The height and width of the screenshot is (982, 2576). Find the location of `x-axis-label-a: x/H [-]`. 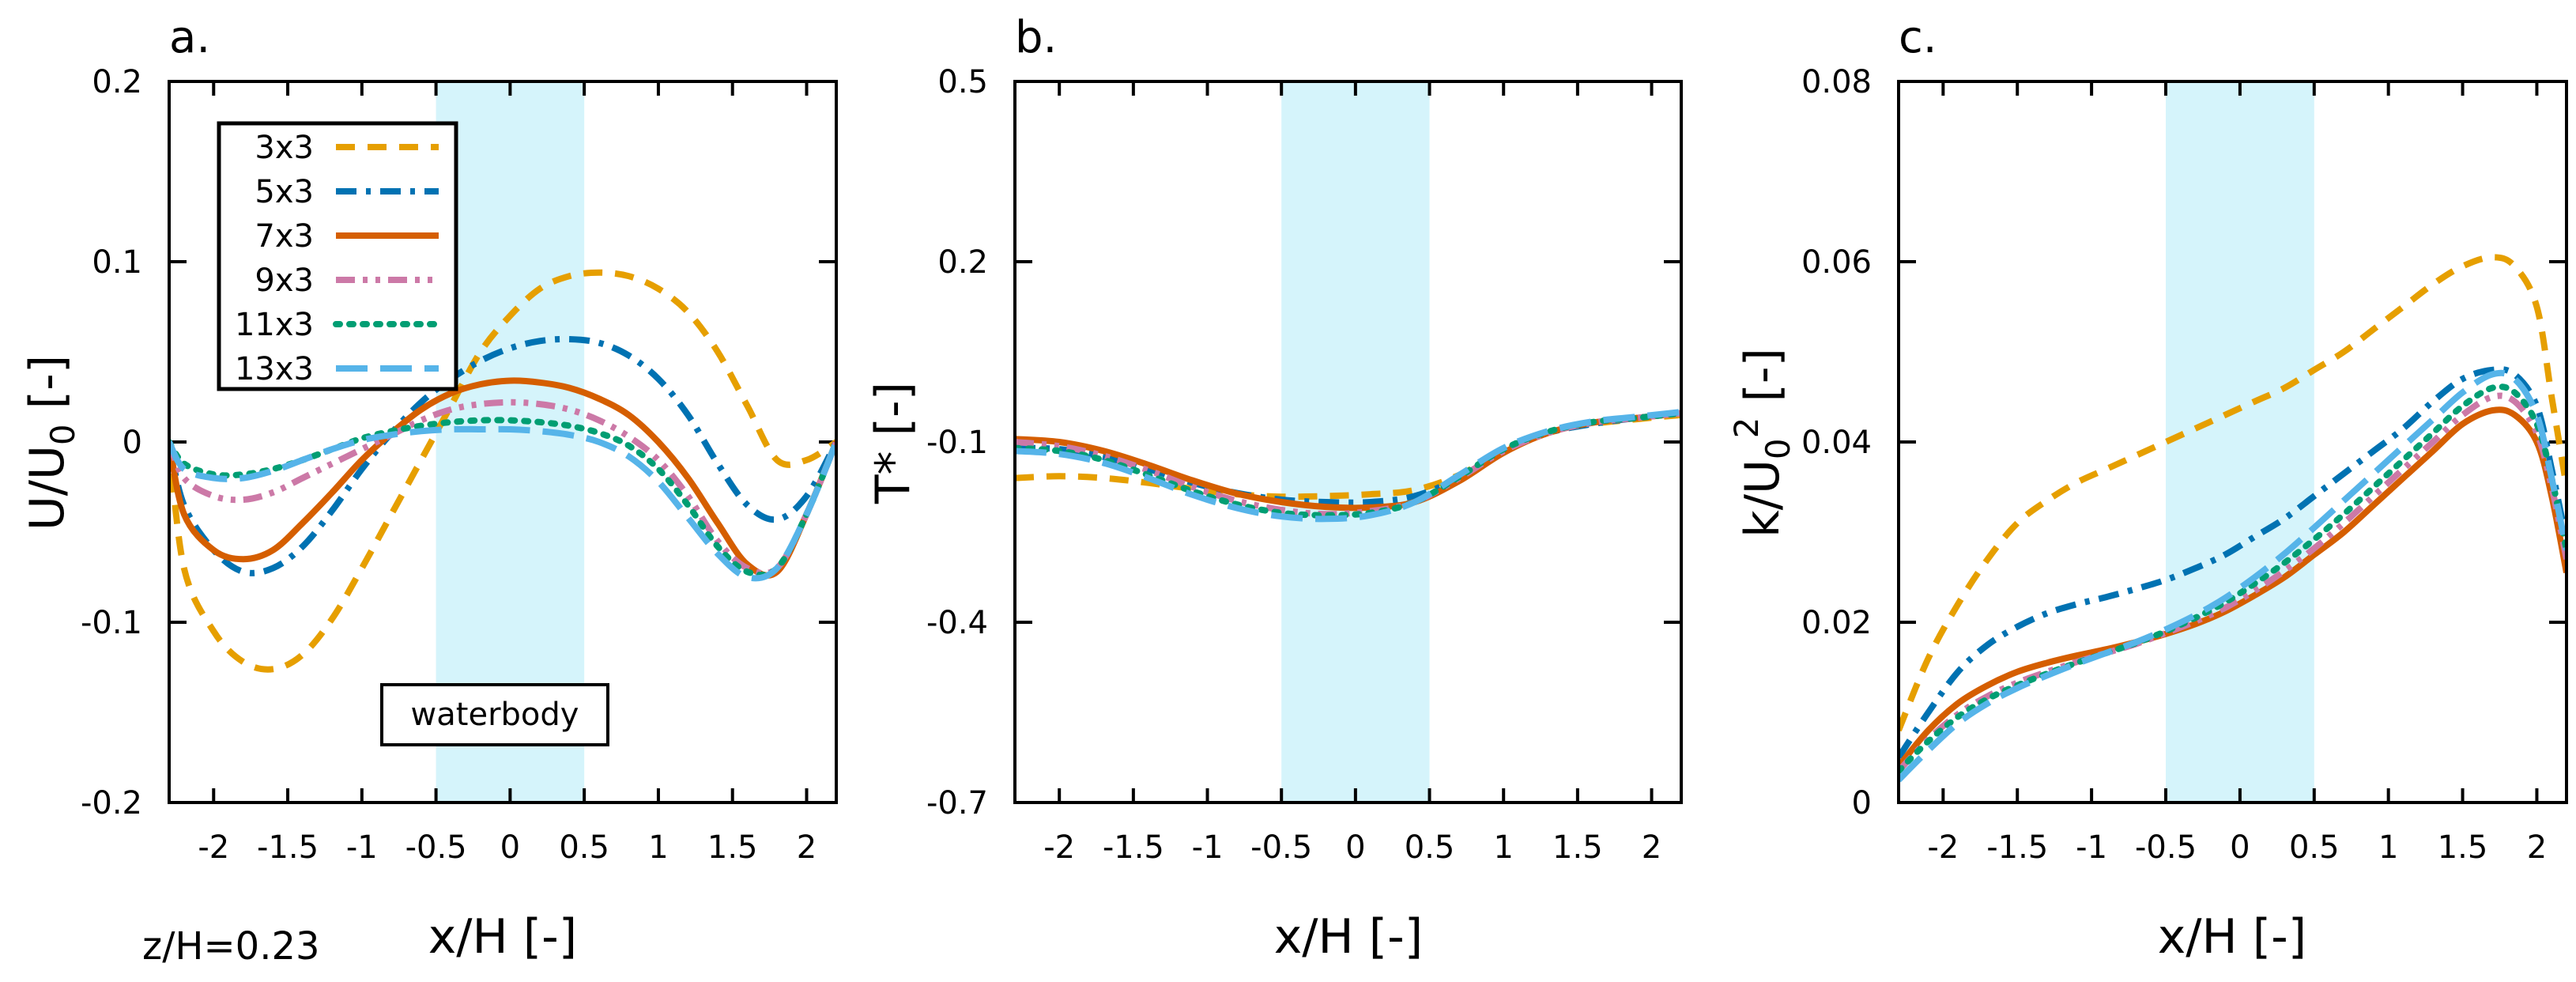

x-axis-label-a: x/H [-] is located at coordinates (503, 937).